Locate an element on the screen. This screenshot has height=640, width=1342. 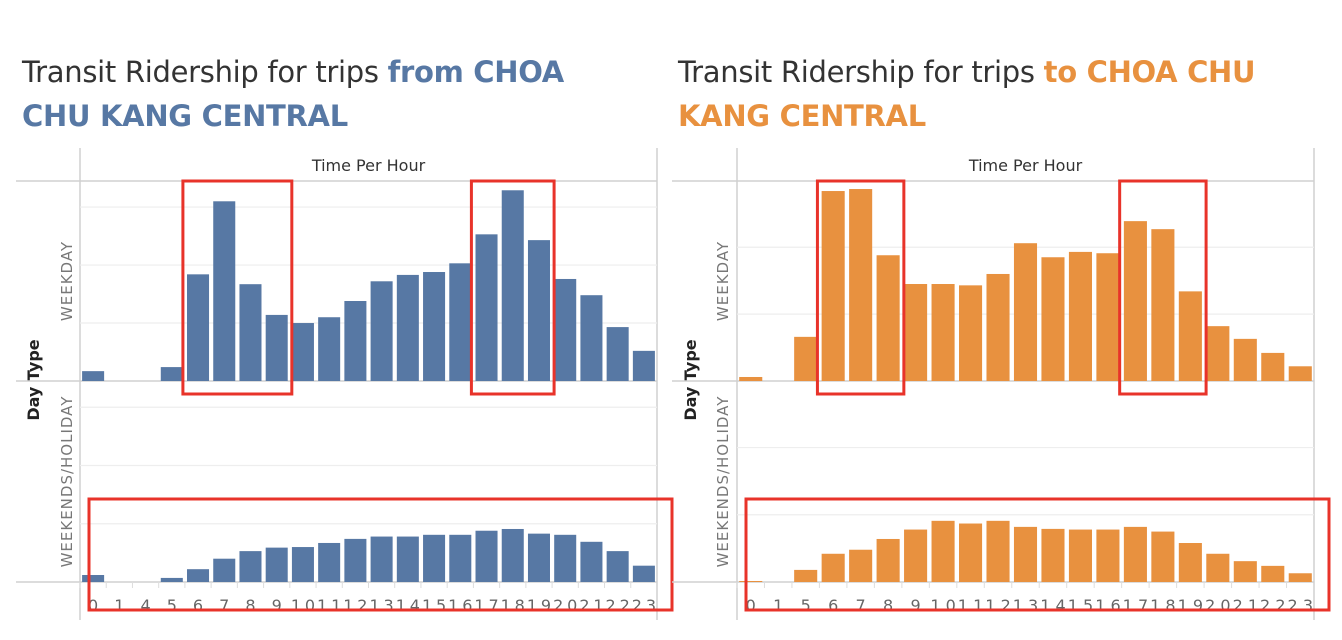
title-highlight: to CHOA CHU KANG CENTRAL is located at coordinates (967, 94).